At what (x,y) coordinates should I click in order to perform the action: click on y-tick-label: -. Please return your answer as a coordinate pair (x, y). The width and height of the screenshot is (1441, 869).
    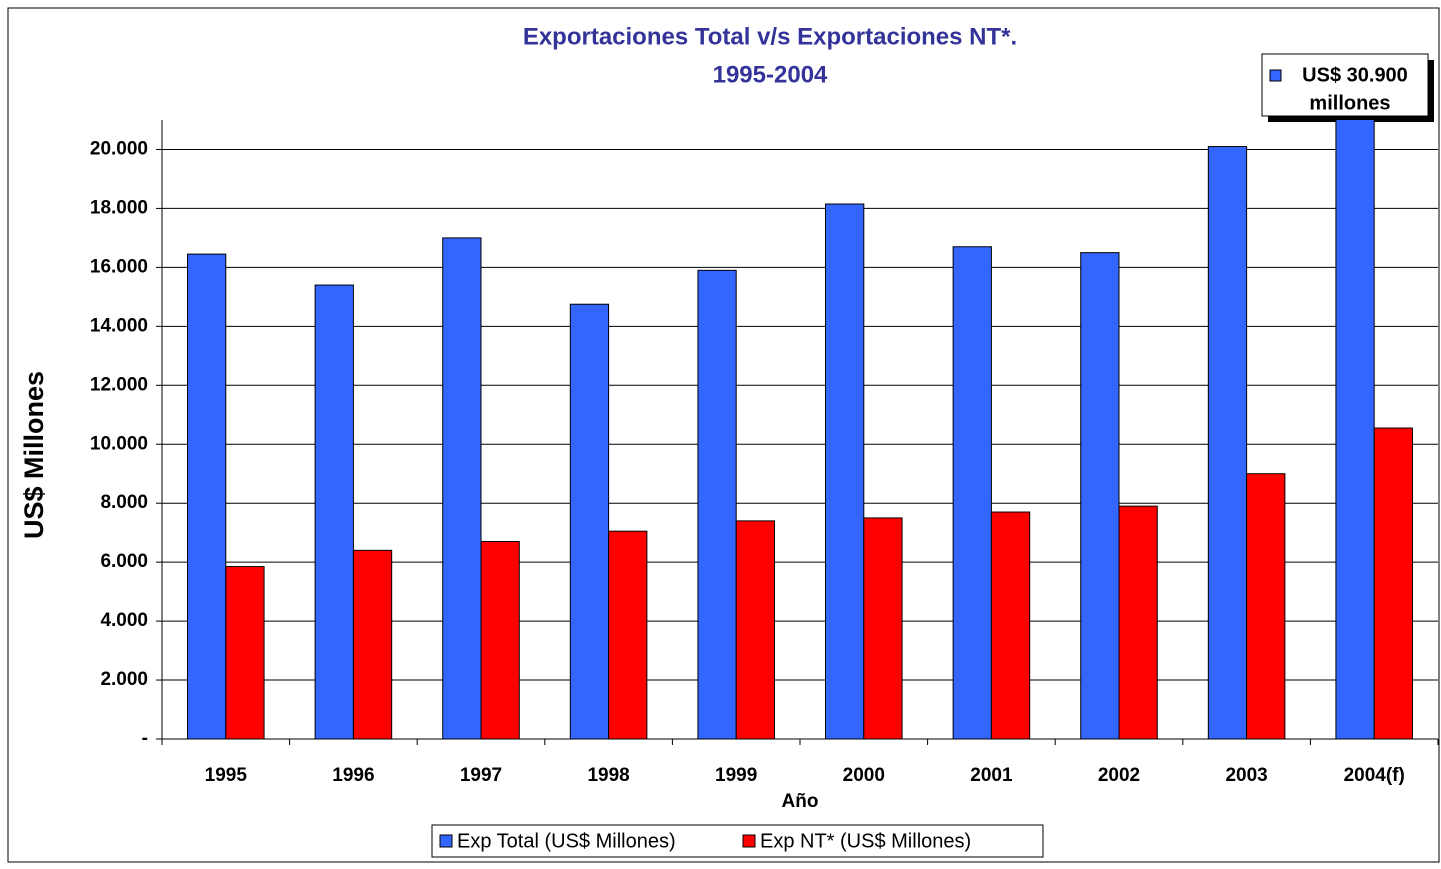
    Looking at the image, I should click on (145, 738).